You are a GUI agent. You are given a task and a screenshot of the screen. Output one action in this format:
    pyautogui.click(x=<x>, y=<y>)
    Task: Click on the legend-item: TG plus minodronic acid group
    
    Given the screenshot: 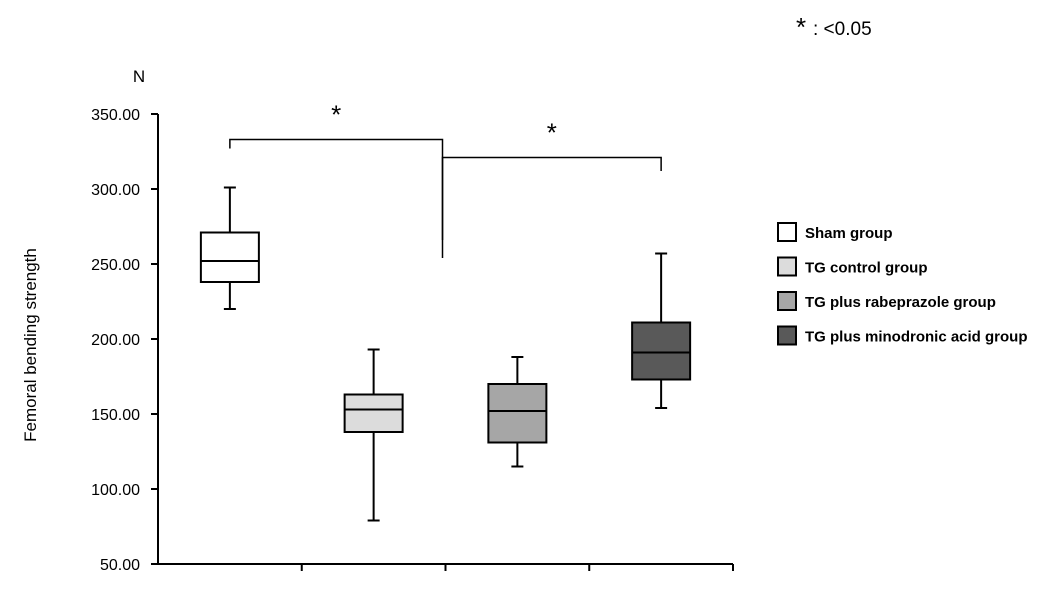 What is the action you would take?
    pyautogui.click(x=902, y=335)
    